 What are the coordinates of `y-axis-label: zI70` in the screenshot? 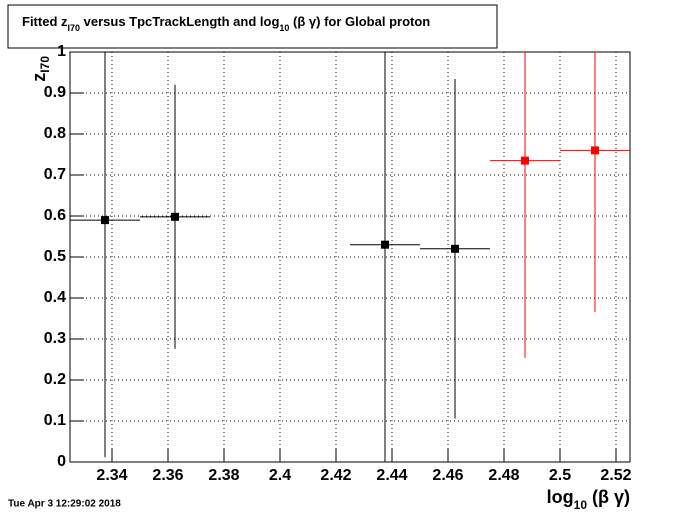 It's located at (40, 69).